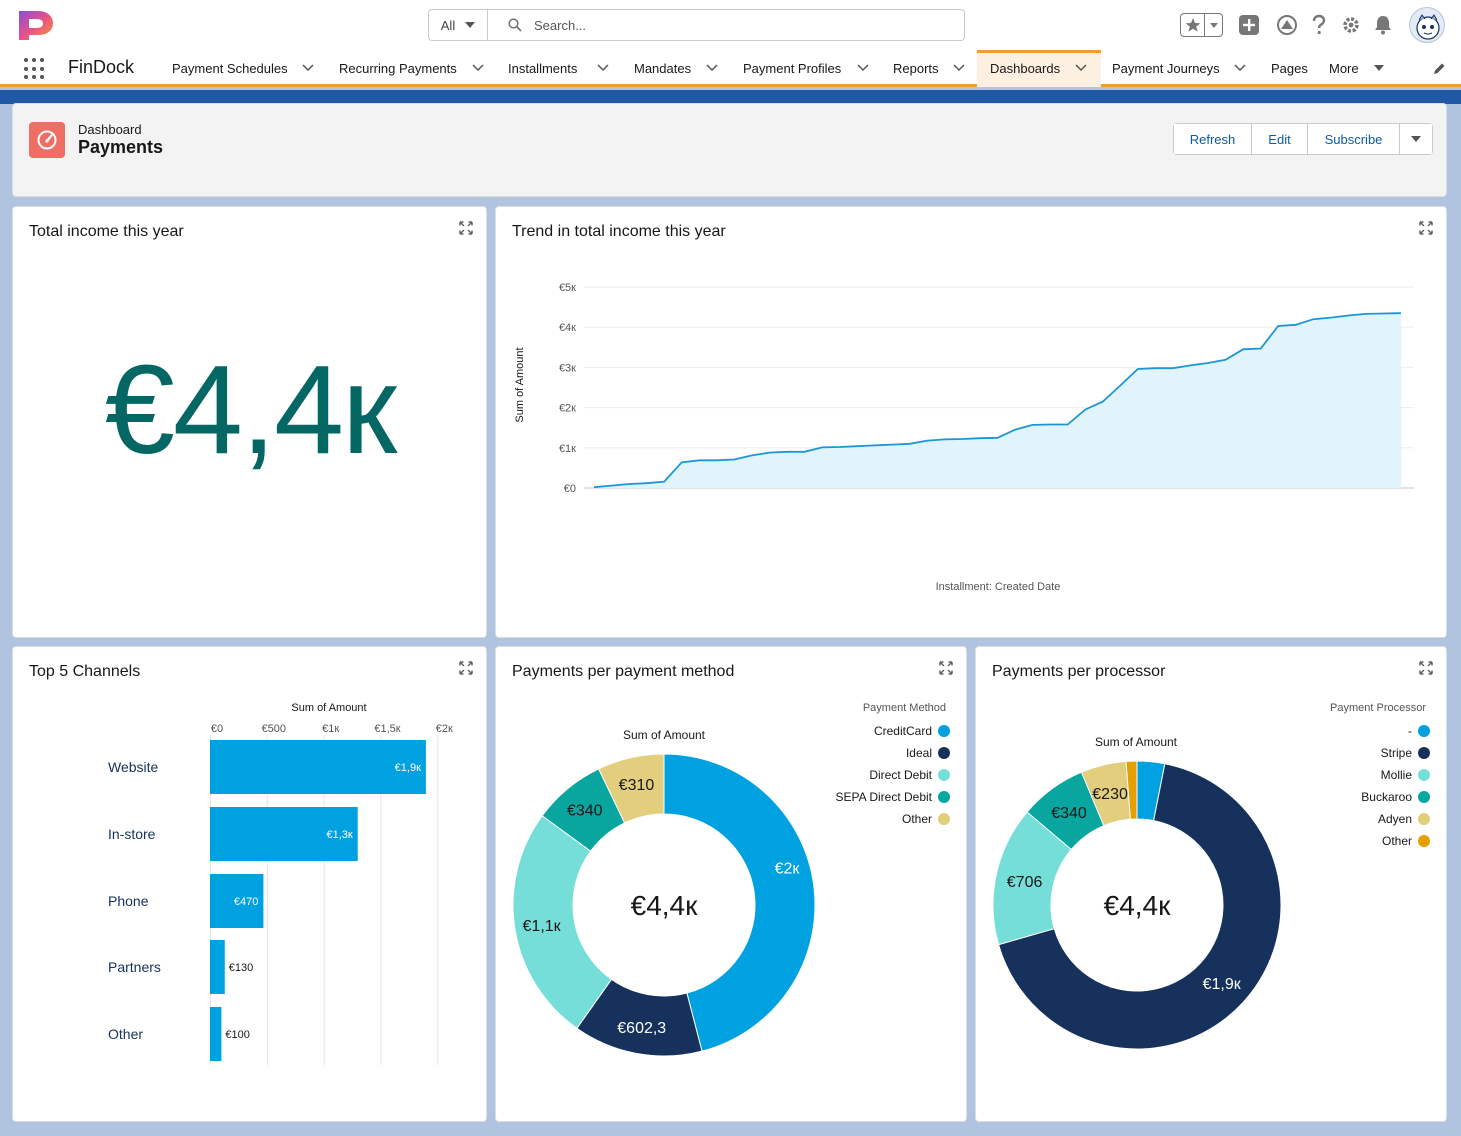 Image resolution: width=1461 pixels, height=1136 pixels. I want to click on y-tick-label: €3к, so click(567, 368).